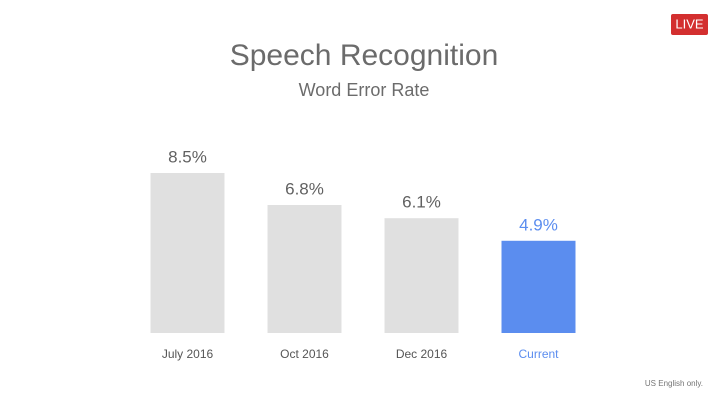 The image size is (728, 400). What do you see at coordinates (188, 354) in the screenshot?
I see `x-tick-label: July 2016` at bounding box center [188, 354].